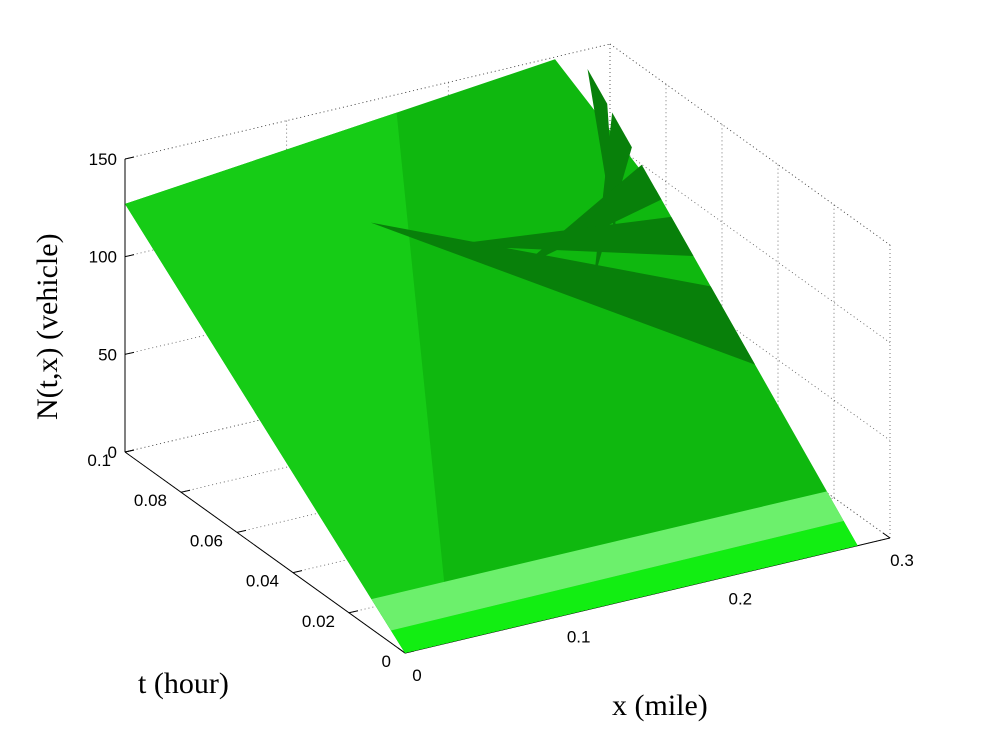  What do you see at coordinates (99, 460) in the screenshot?
I see `t-tick-label: 0.1` at bounding box center [99, 460].